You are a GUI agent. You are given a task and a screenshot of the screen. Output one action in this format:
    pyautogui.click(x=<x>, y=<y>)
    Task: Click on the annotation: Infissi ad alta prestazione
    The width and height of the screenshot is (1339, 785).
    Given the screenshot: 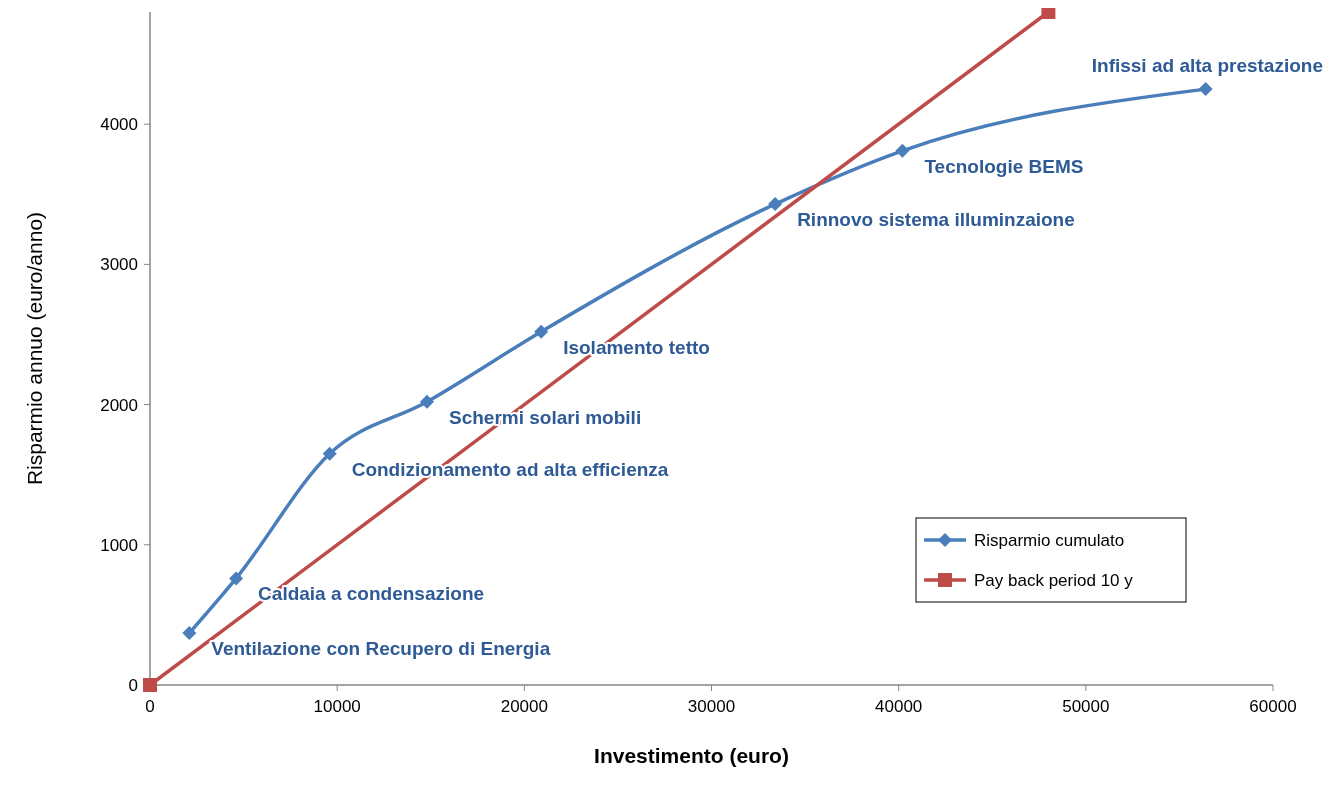 What is the action you would take?
    pyautogui.click(x=1207, y=66)
    